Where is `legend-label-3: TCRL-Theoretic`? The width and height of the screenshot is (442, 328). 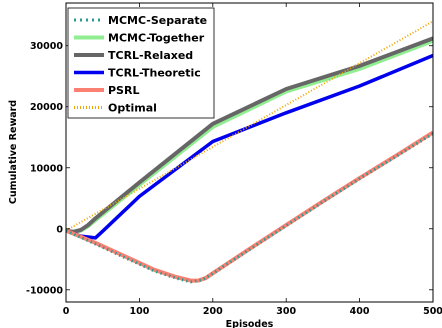
legend-label-3: TCRL-Theoretic is located at coordinates (154, 73).